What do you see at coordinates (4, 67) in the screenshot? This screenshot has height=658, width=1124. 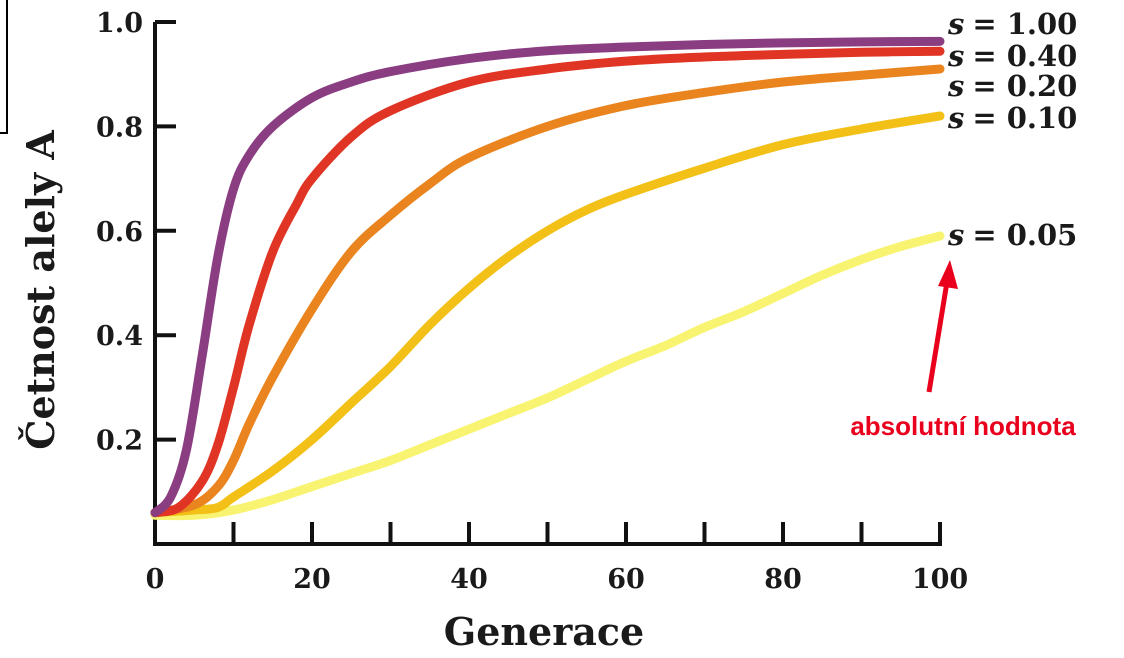 I see `corner-frame` at bounding box center [4, 67].